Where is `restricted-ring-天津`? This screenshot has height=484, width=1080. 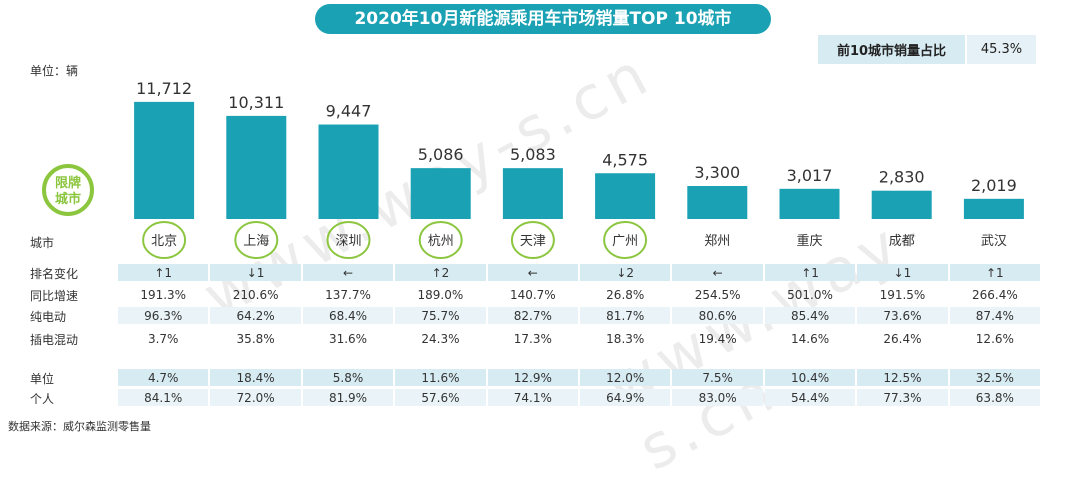
restricted-ring-天津 is located at coordinates (532, 240).